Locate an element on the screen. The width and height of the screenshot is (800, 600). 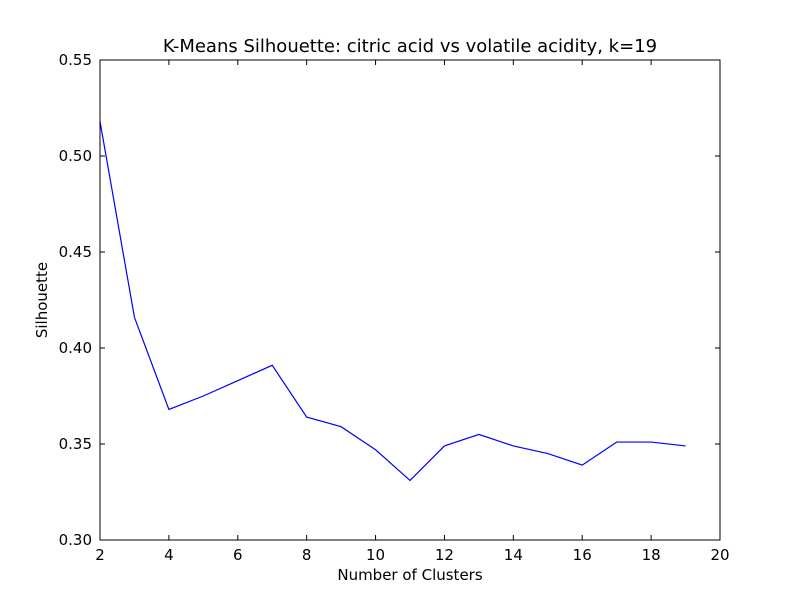
y-tick-label: 0.50 is located at coordinates (75, 156).